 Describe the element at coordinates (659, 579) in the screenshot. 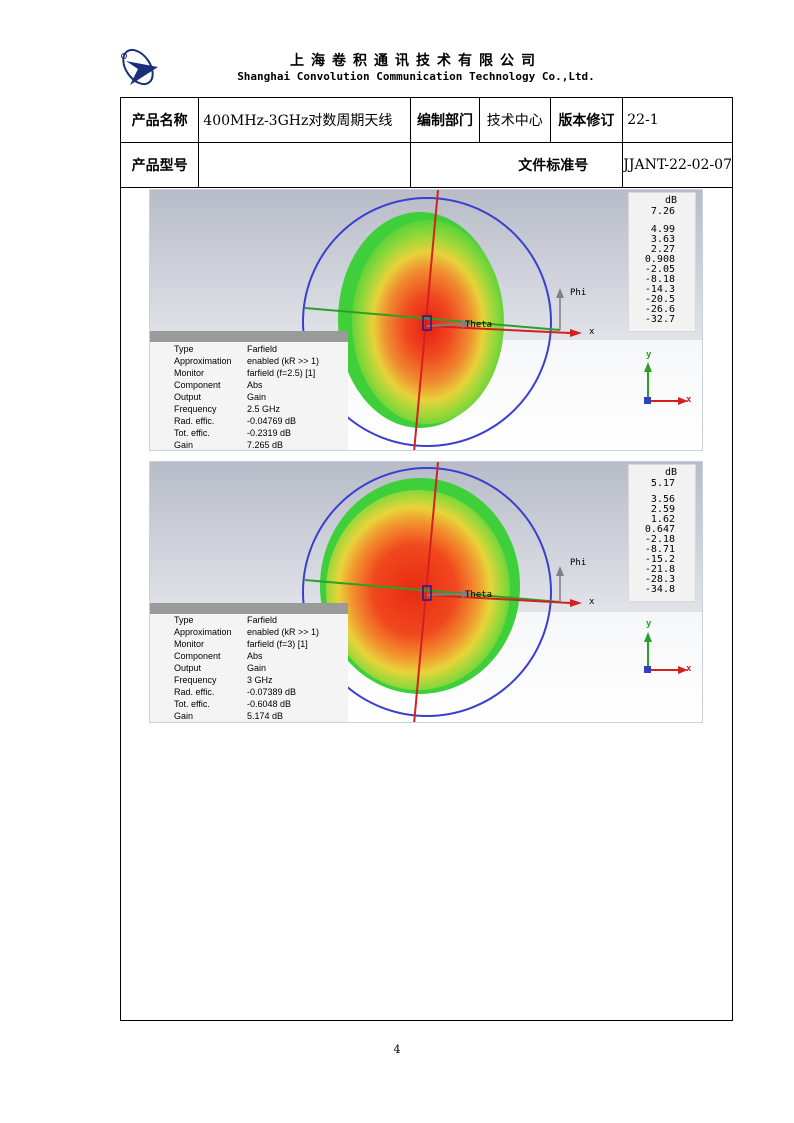

I see `scale-tick: -28.3` at that location.